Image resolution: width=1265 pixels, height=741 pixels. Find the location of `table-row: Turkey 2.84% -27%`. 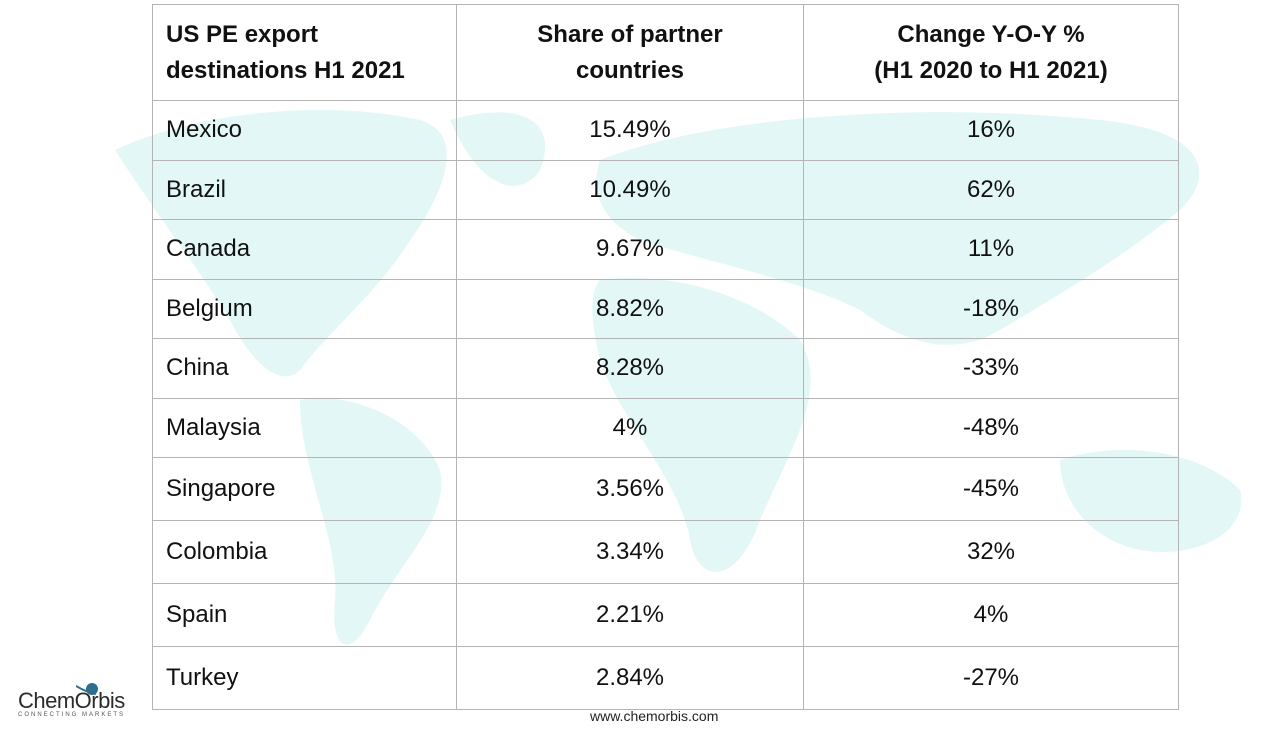

table-row: Turkey 2.84% -27% is located at coordinates (665, 678).